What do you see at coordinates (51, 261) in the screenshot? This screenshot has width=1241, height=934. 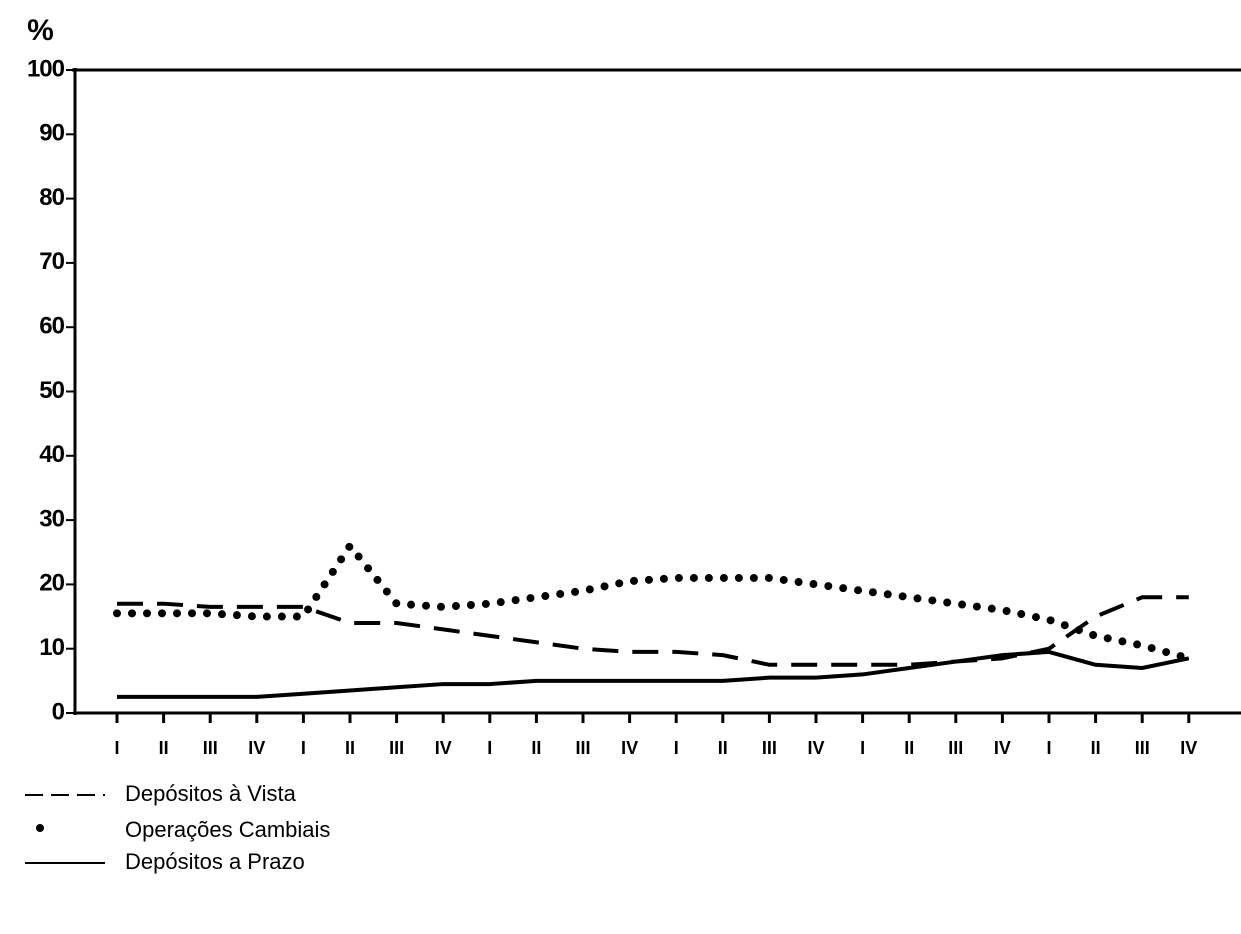 I see `y-tick-label: 70` at bounding box center [51, 261].